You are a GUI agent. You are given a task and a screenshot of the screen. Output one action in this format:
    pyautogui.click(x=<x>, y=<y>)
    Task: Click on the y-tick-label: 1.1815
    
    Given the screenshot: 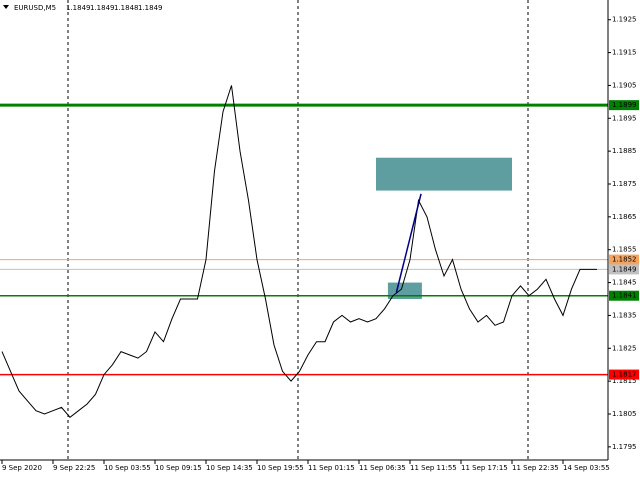 What is the action you would take?
    pyautogui.click(x=624, y=381)
    